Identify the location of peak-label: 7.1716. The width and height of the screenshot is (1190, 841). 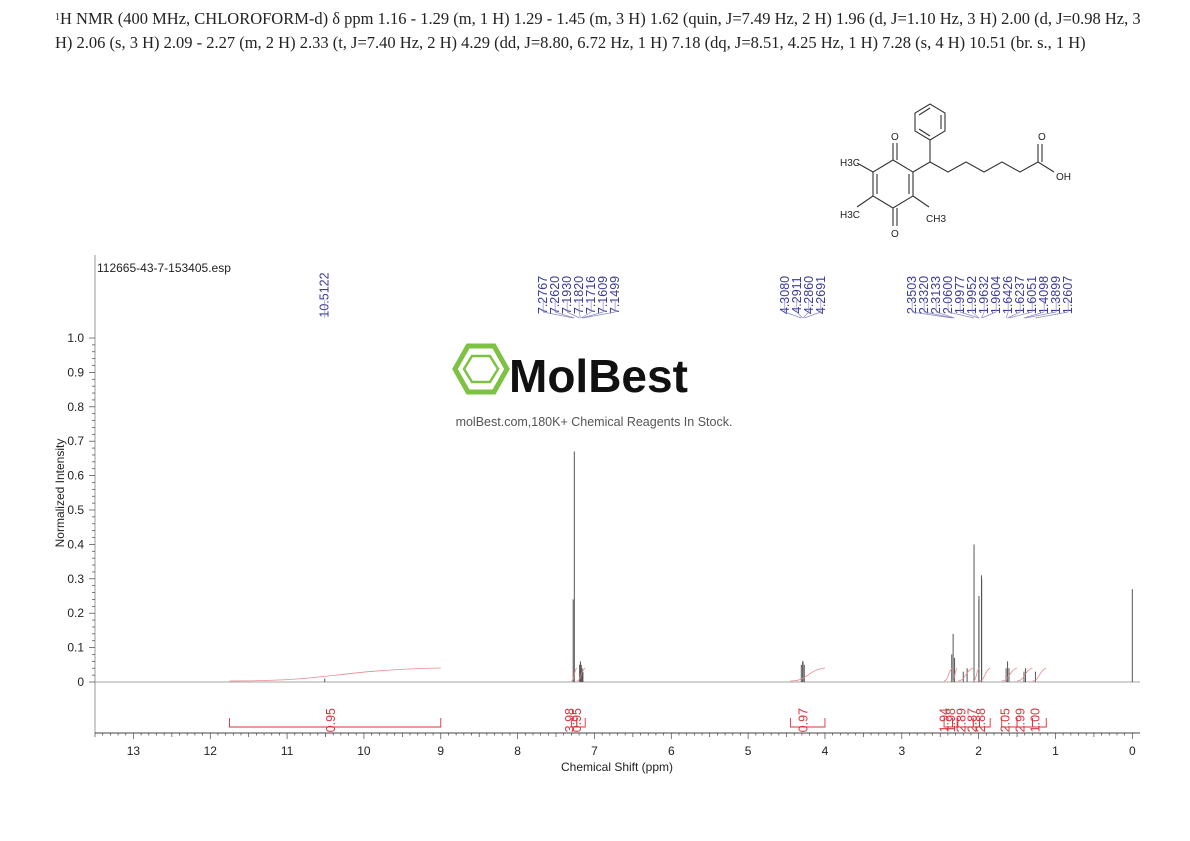
(591, 295).